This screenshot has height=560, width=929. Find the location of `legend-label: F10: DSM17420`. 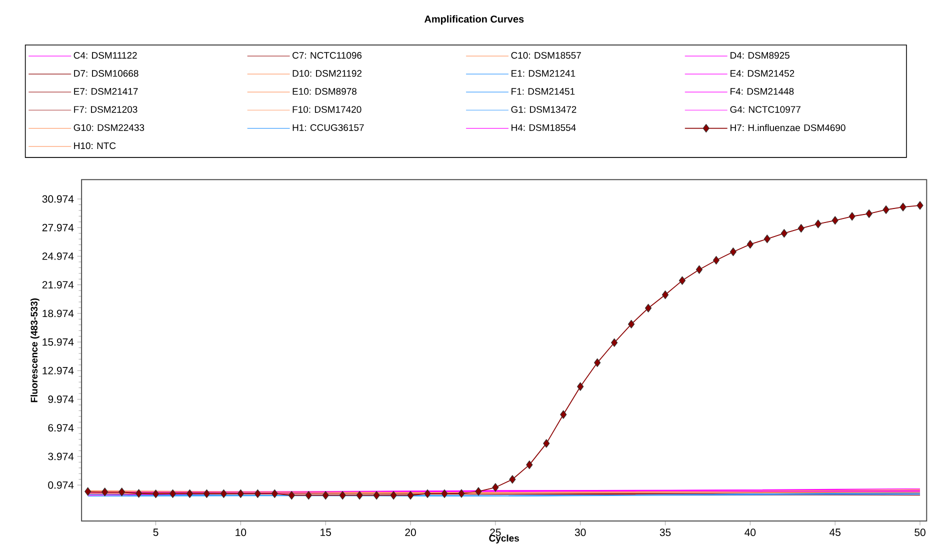

legend-label: F10: DSM17420 is located at coordinates (327, 109).